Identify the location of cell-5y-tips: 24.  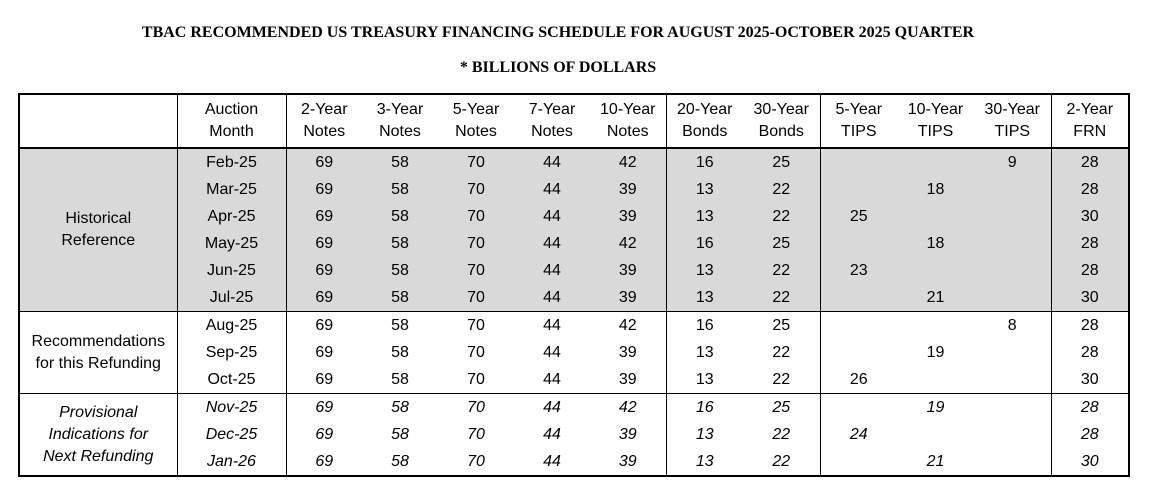
(858, 434).